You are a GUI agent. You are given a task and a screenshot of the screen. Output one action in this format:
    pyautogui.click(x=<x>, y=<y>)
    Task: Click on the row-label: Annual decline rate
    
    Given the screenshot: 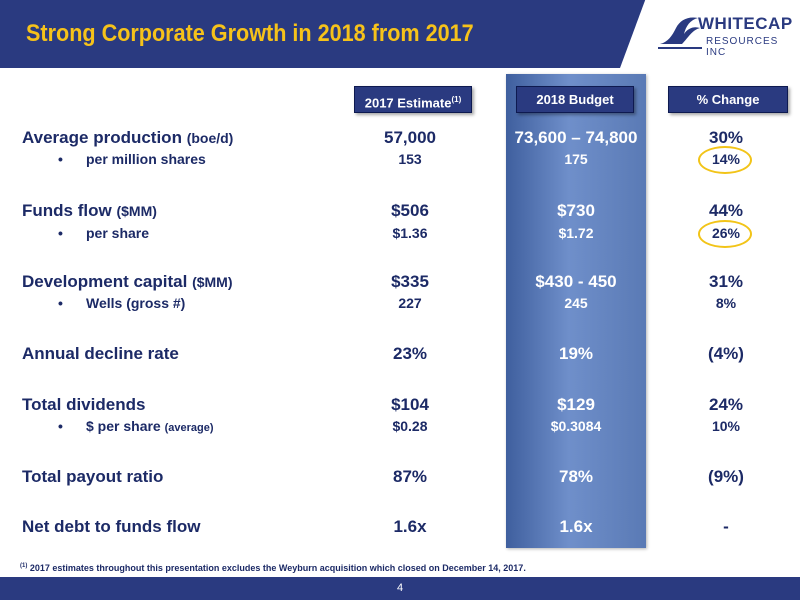 What is the action you would take?
    pyautogui.click(x=100, y=353)
    